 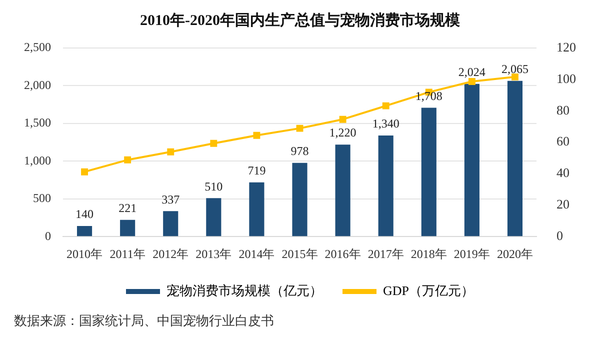 What do you see at coordinates (37, 85) in the screenshot?
I see `y-tick-label: 2,000` at bounding box center [37, 85].